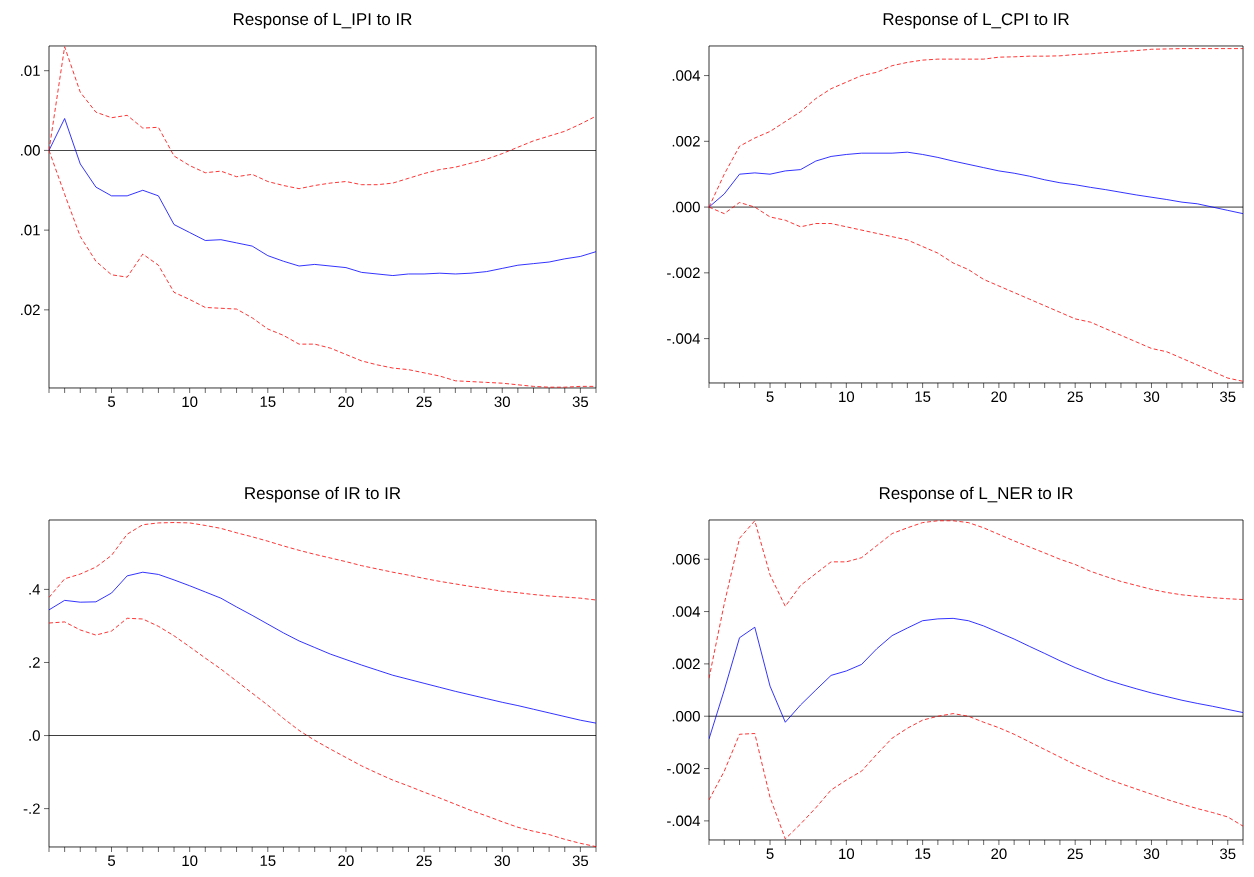 This screenshot has width=1254, height=877. What do you see at coordinates (34, 735) in the screenshot?
I see `y-tick-label: .0` at bounding box center [34, 735].